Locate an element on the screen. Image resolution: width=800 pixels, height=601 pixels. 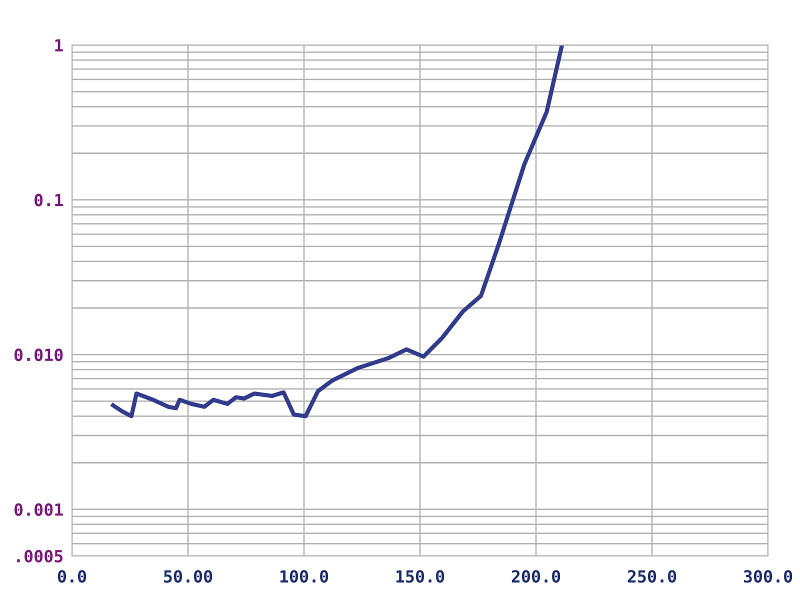
x-tick-label: 300.0 is located at coordinates (768, 576).